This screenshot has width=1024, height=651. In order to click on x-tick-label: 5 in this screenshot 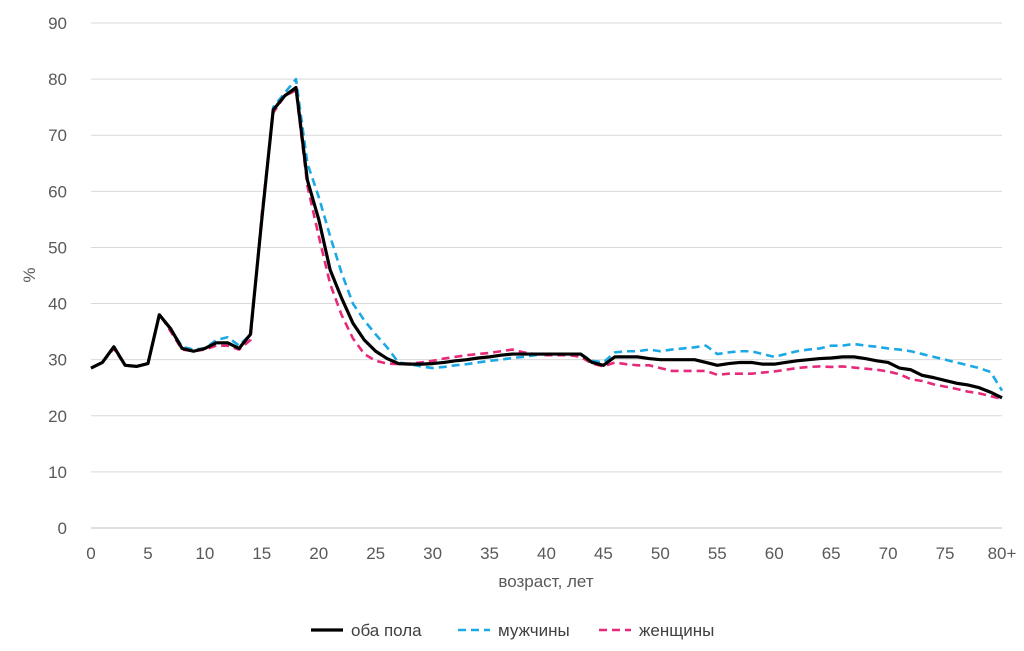, I will do `click(147, 553)`.